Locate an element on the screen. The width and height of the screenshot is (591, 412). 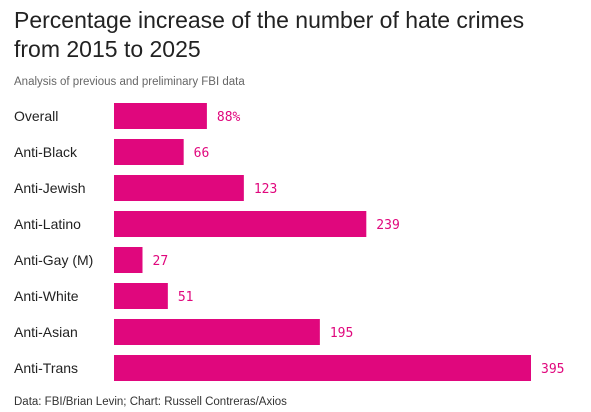
value-label-anti-latino: 239 is located at coordinates (387, 225).